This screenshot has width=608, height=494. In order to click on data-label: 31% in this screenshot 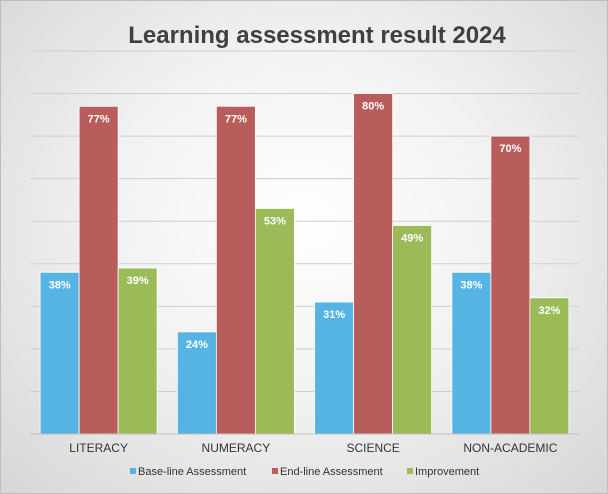, I will do `click(334, 315)`.